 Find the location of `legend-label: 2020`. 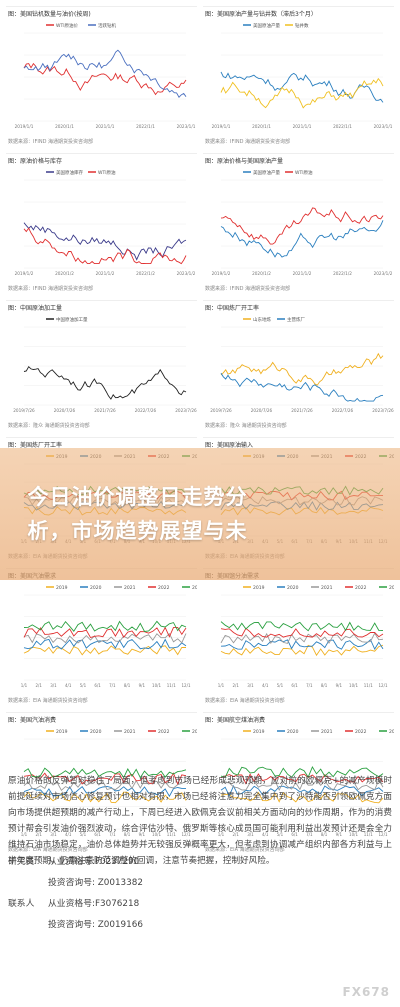

legend-label: 2020 is located at coordinates (96, 732).